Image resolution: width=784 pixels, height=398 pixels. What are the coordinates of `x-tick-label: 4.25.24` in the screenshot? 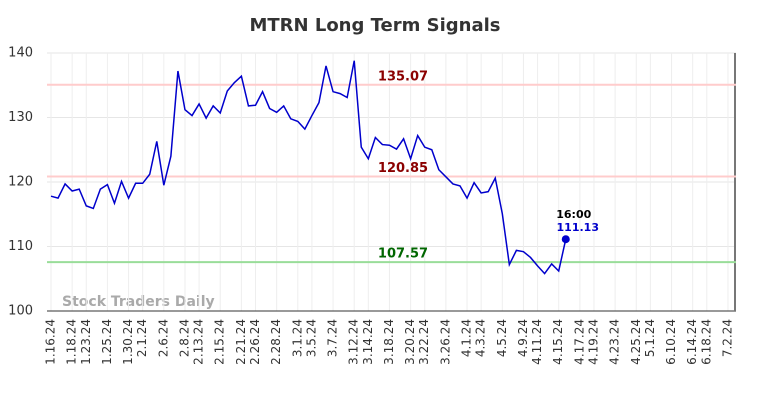 It's located at (636, 342).